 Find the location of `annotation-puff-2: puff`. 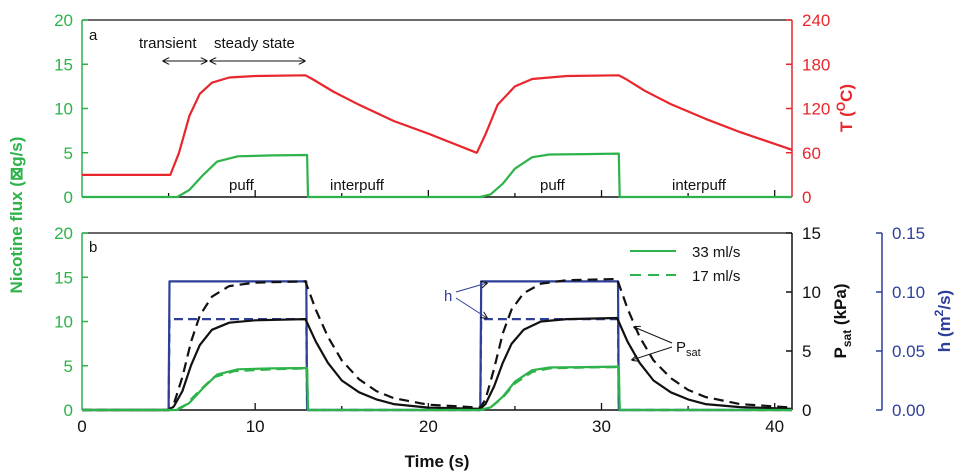

annotation-puff-2: puff is located at coordinates (553, 185).